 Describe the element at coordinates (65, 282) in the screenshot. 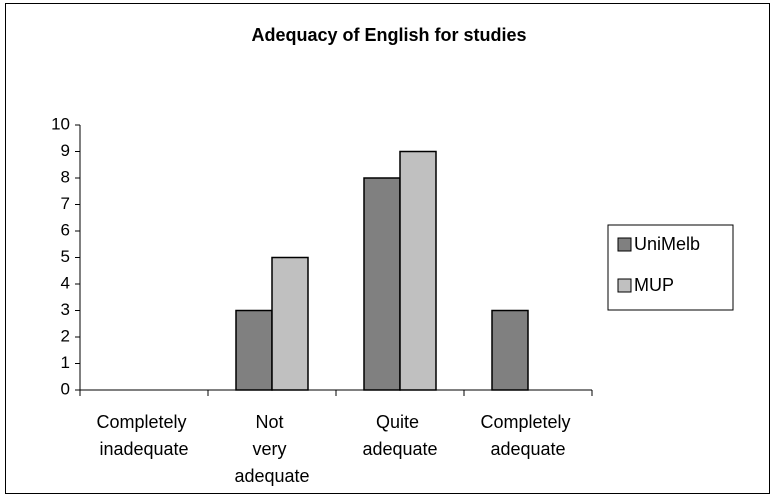

I see `y-tick-label: 4` at that location.